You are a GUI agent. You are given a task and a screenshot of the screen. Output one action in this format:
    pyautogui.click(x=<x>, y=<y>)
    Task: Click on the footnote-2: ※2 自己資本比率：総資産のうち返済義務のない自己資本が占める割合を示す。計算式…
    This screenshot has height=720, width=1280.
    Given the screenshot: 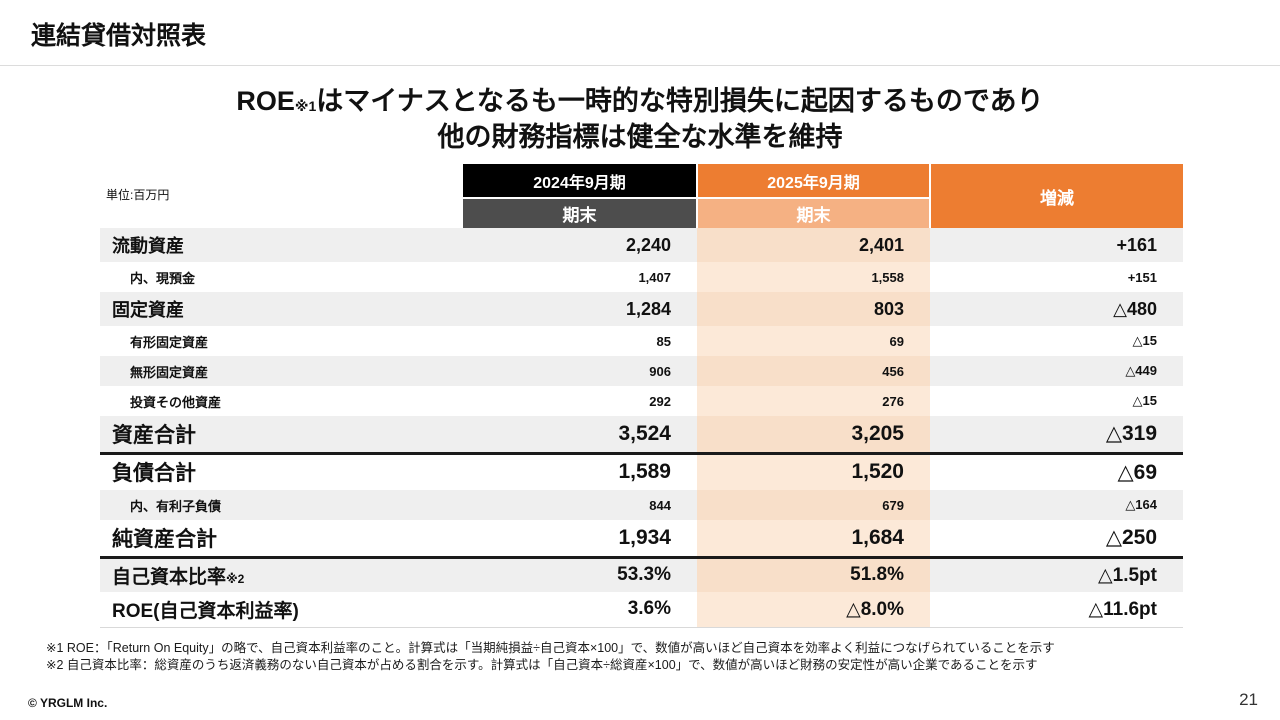 What is the action you would take?
    pyautogui.click(x=542, y=664)
    